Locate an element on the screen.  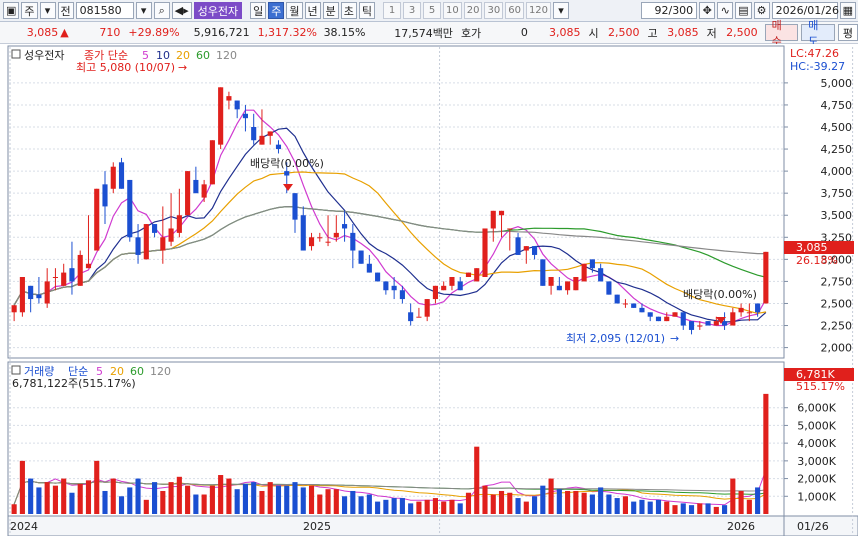
buy-button: 매수 is located at coordinates (781, 33).